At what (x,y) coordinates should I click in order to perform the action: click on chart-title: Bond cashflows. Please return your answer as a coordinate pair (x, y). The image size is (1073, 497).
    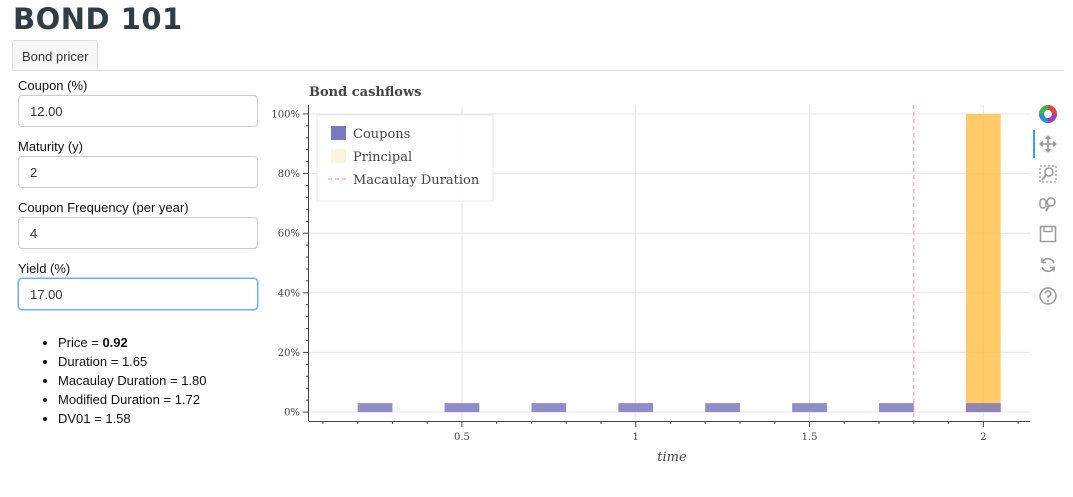
    Looking at the image, I should click on (365, 92).